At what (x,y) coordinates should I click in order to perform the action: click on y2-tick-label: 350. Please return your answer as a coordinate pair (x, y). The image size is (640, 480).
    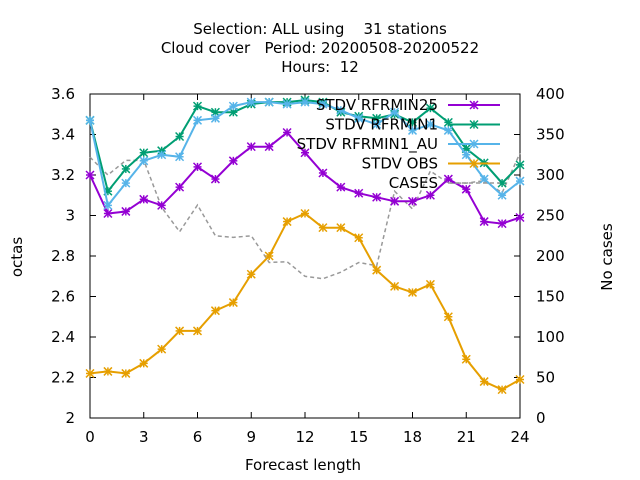
    Looking at the image, I should click on (550, 135).